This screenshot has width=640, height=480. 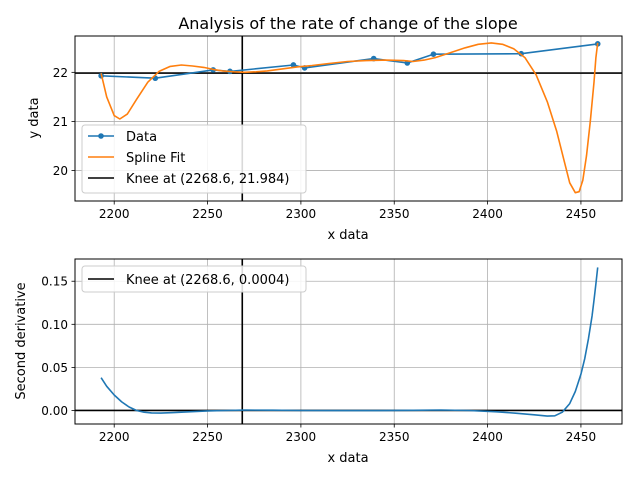 I want to click on y-tick-label: 0.15, so click(x=54, y=282).